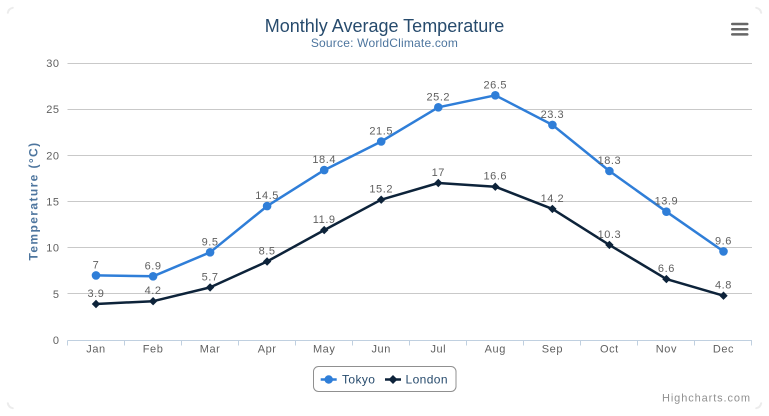  I want to click on svg-text: Feb, so click(153, 350).